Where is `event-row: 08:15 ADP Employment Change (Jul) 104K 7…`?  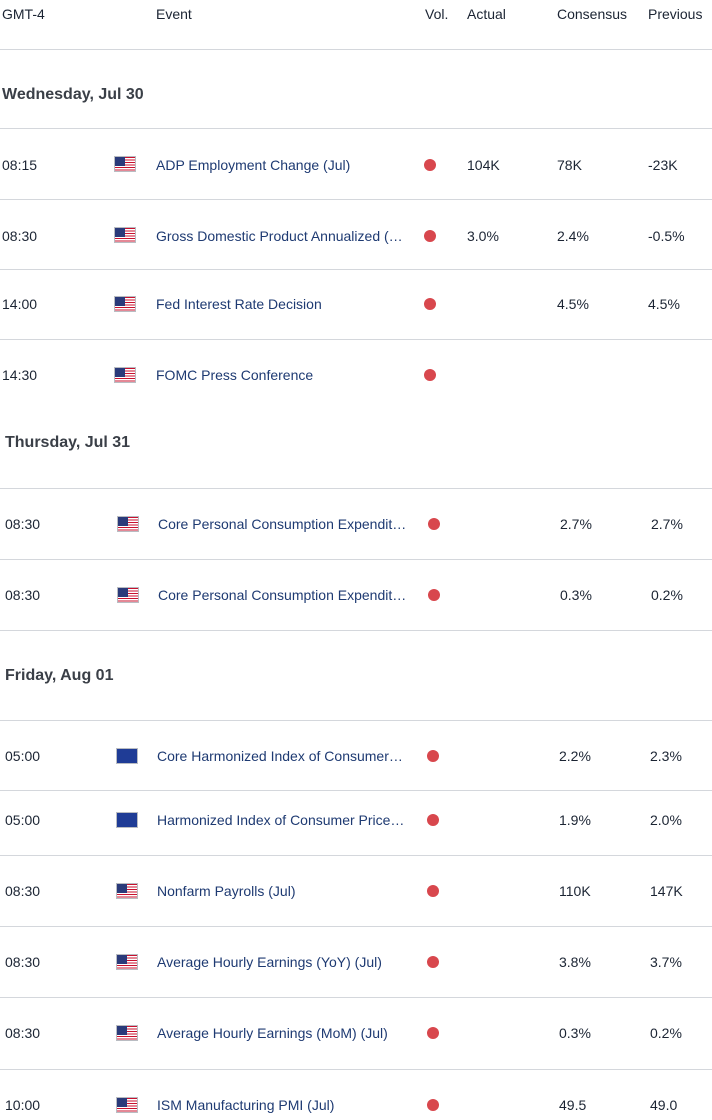 event-row: 08:15 ADP Employment Change (Jul) 104K 7… is located at coordinates (356, 164).